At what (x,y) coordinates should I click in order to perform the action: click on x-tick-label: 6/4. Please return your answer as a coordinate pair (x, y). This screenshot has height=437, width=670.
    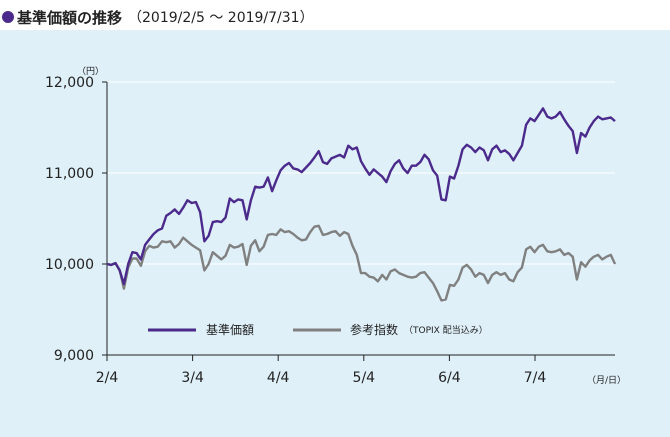
    Looking at the image, I should click on (449, 378).